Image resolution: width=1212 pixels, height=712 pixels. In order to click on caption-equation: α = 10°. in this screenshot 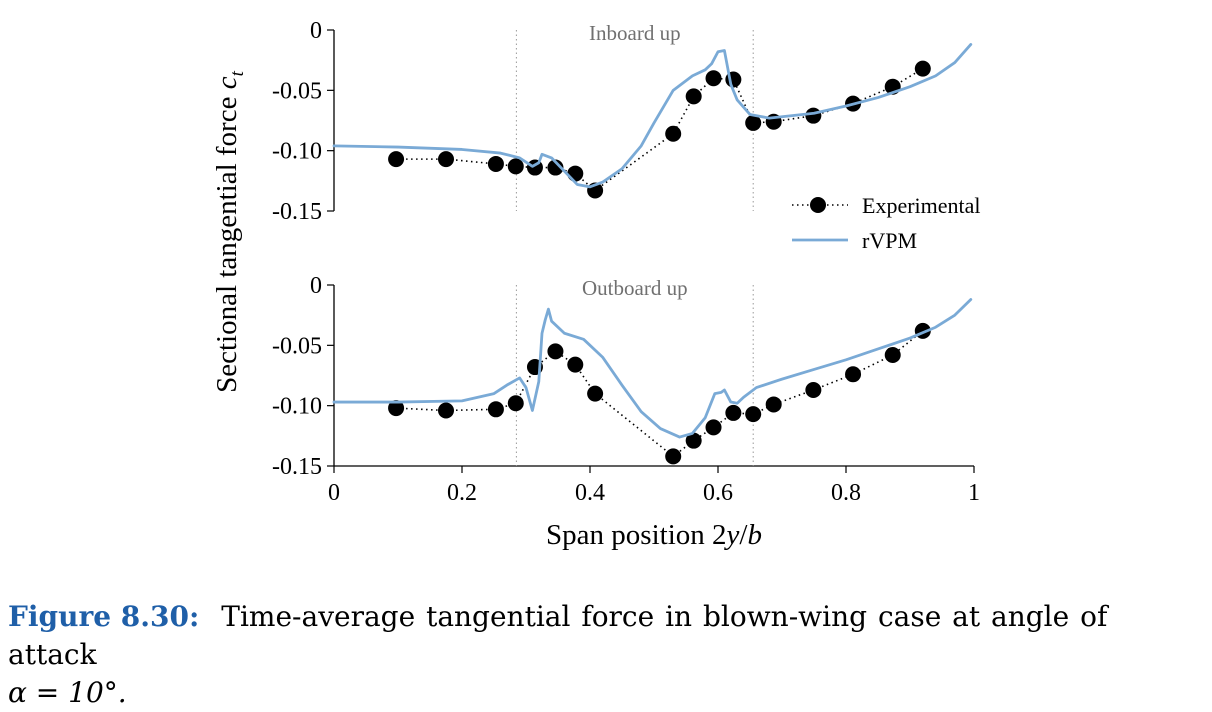, I will do `click(67, 692)`.